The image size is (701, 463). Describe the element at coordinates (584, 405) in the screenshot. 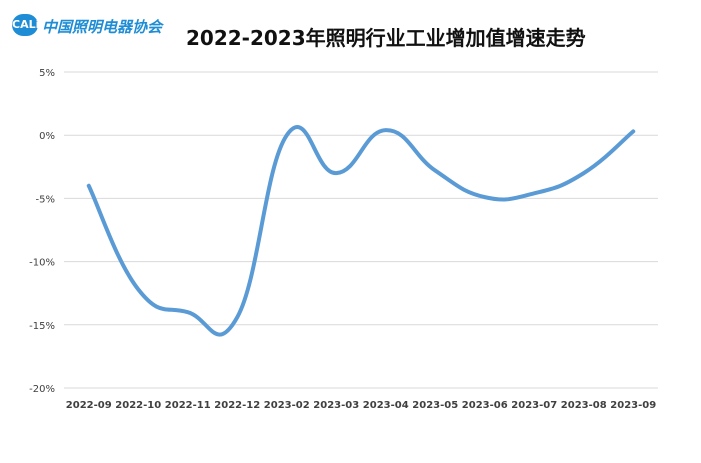

I see `x-tick-label: 2023-08` at that location.